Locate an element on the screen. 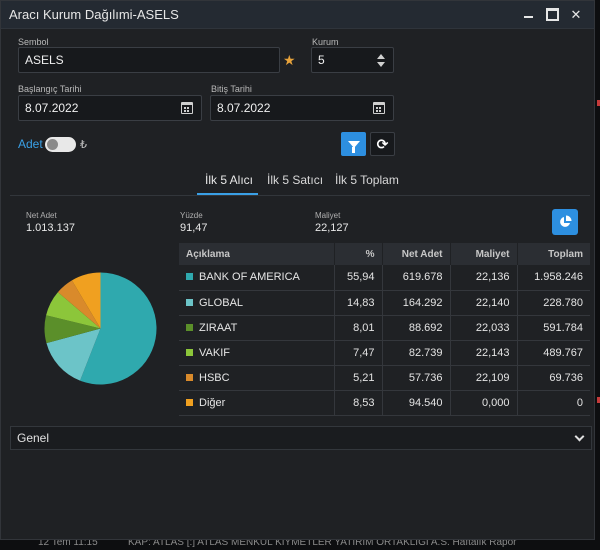 This screenshot has width=600, height=550. table-row: Diğer 8,53 94.540 0,000 0 is located at coordinates (384, 403).